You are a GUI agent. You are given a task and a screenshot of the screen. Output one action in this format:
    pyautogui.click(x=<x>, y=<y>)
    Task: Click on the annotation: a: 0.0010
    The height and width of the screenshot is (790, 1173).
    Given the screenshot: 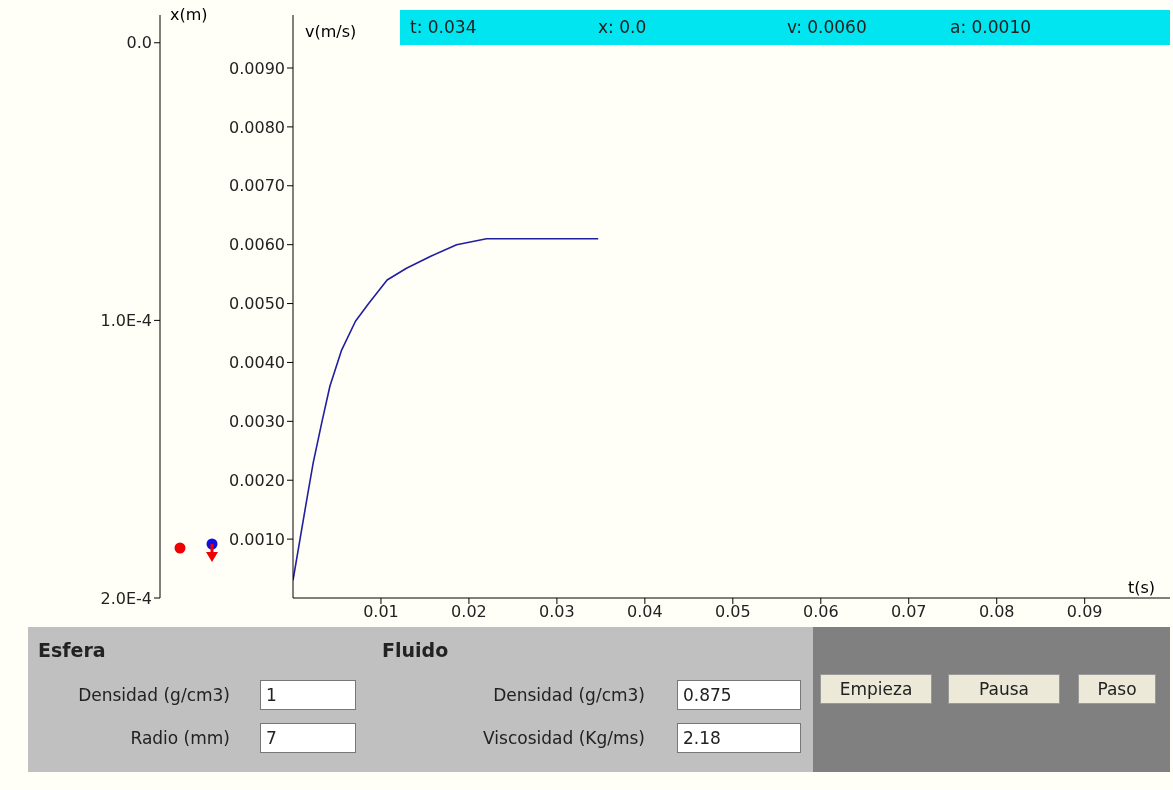 What is the action you would take?
    pyautogui.click(x=991, y=27)
    